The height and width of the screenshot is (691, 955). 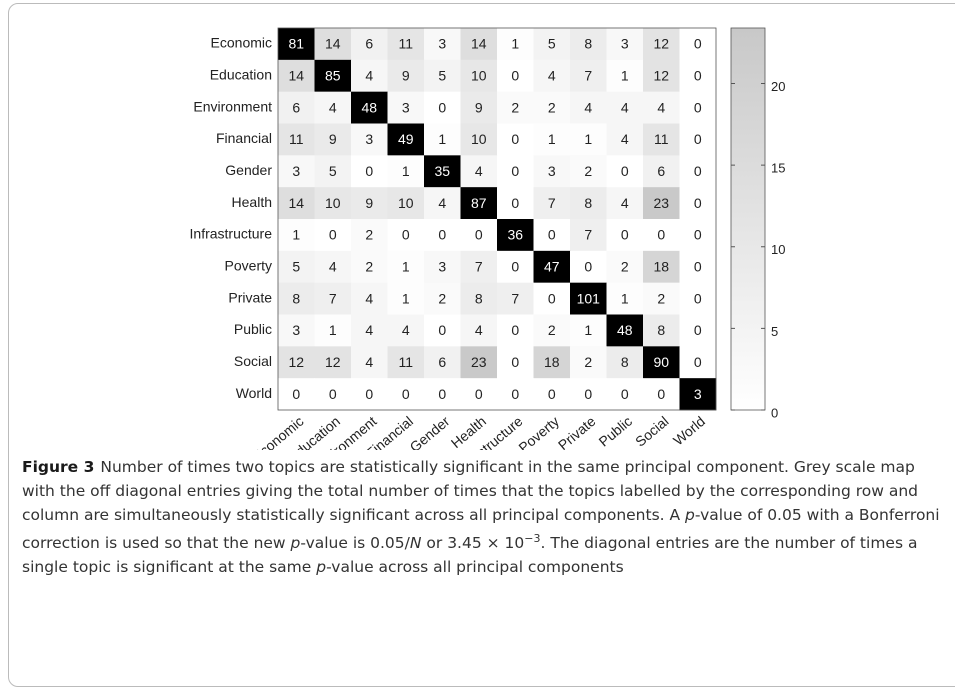 What do you see at coordinates (661, 171) in the screenshot?
I see `cell-label: 6` at bounding box center [661, 171].